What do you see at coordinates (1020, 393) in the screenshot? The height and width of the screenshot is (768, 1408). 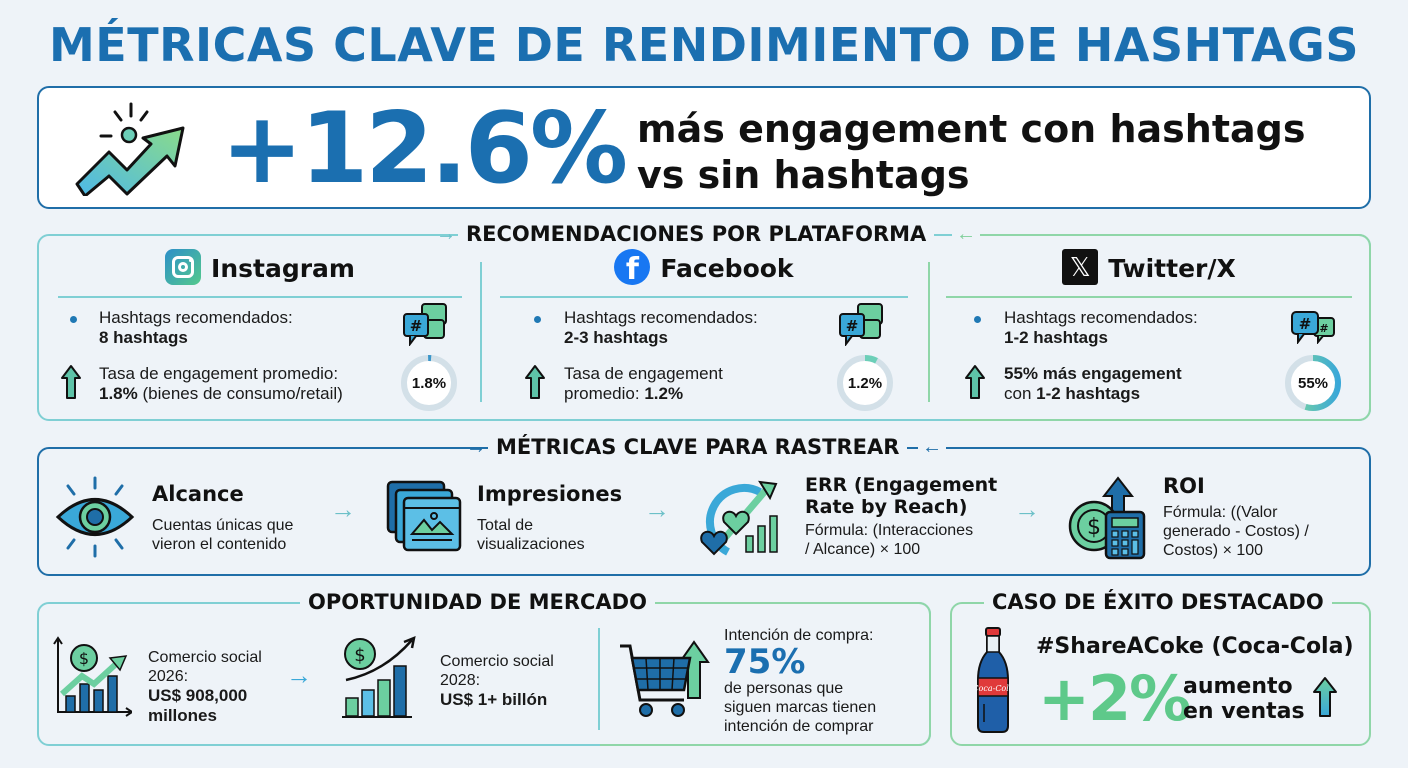 I see `engagement-prefix: con` at bounding box center [1020, 393].